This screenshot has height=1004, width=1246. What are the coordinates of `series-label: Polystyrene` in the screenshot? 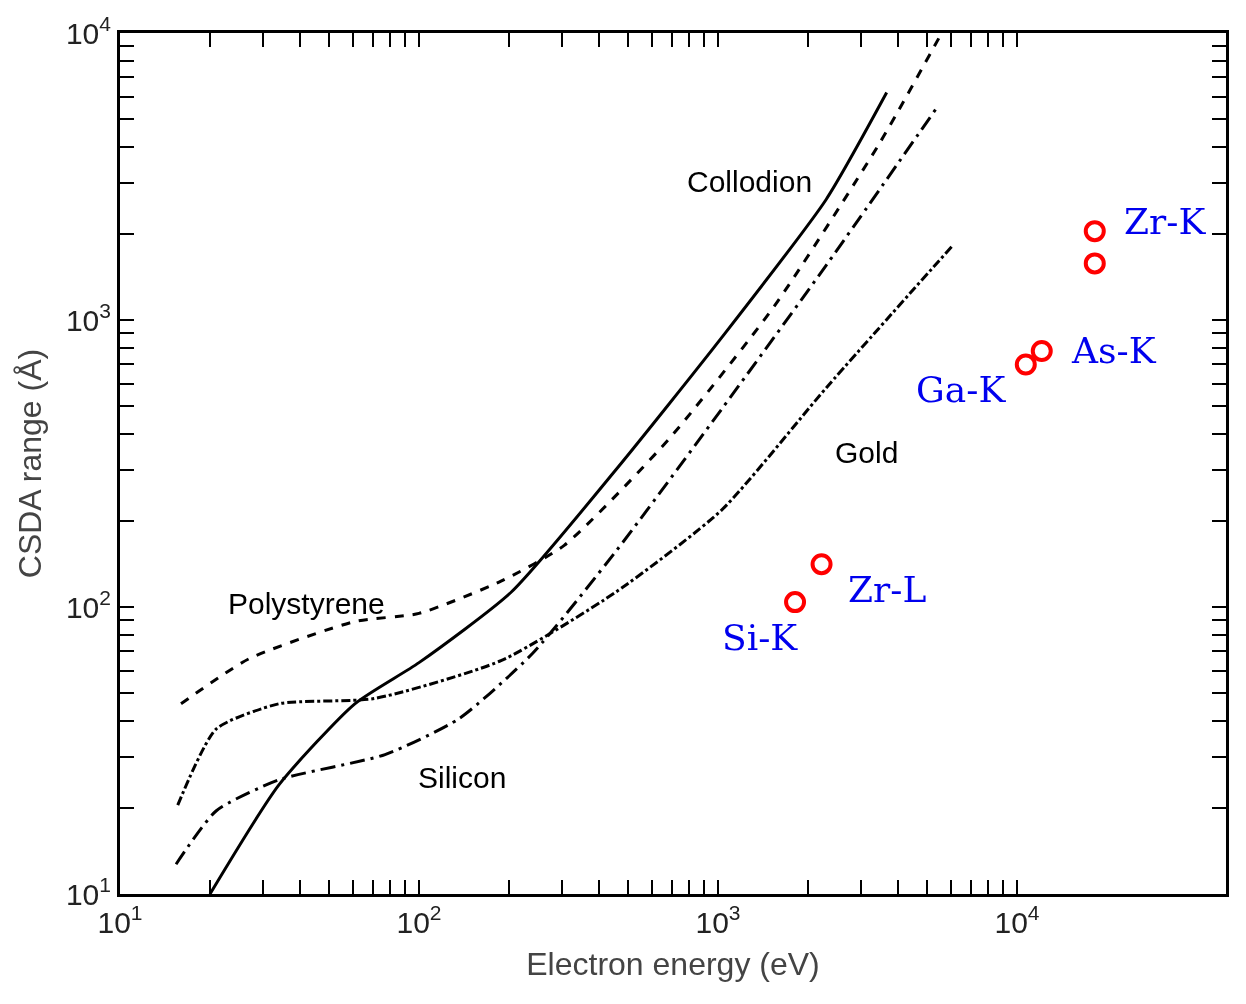 It's located at (306, 603).